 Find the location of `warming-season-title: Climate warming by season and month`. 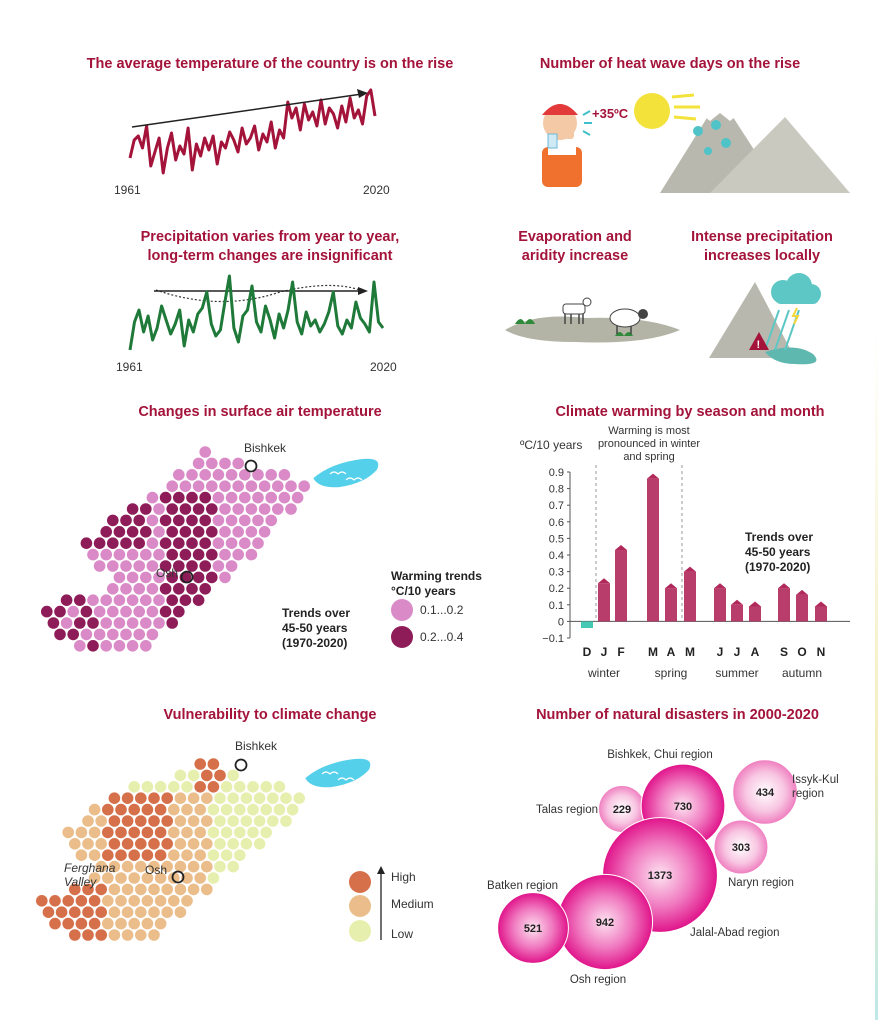

warming-season-title: Climate warming by season and month is located at coordinates (690, 412).